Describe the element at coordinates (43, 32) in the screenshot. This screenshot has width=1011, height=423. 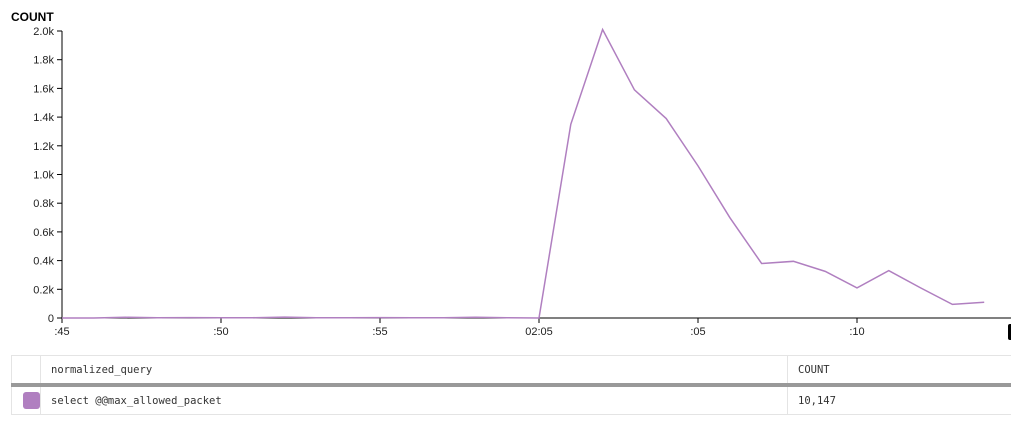
I see `y-tick-label: 2.0k` at that location.